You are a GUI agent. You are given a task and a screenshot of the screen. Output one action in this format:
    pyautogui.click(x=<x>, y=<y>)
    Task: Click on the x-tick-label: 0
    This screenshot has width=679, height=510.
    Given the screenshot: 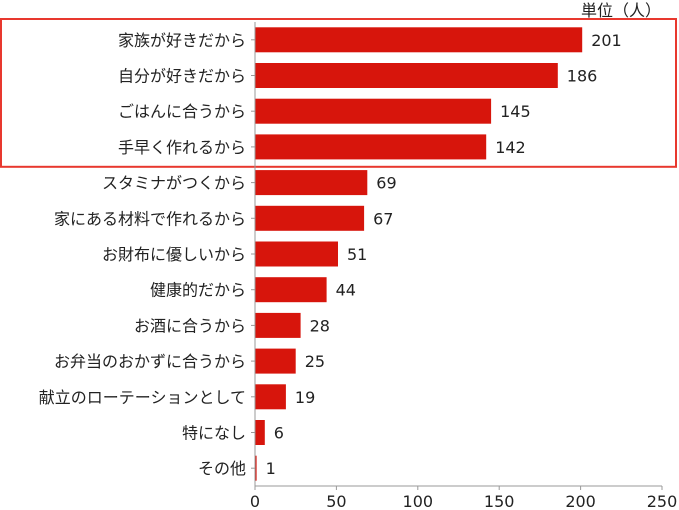 What is the action you would take?
    pyautogui.click(x=255, y=501)
    